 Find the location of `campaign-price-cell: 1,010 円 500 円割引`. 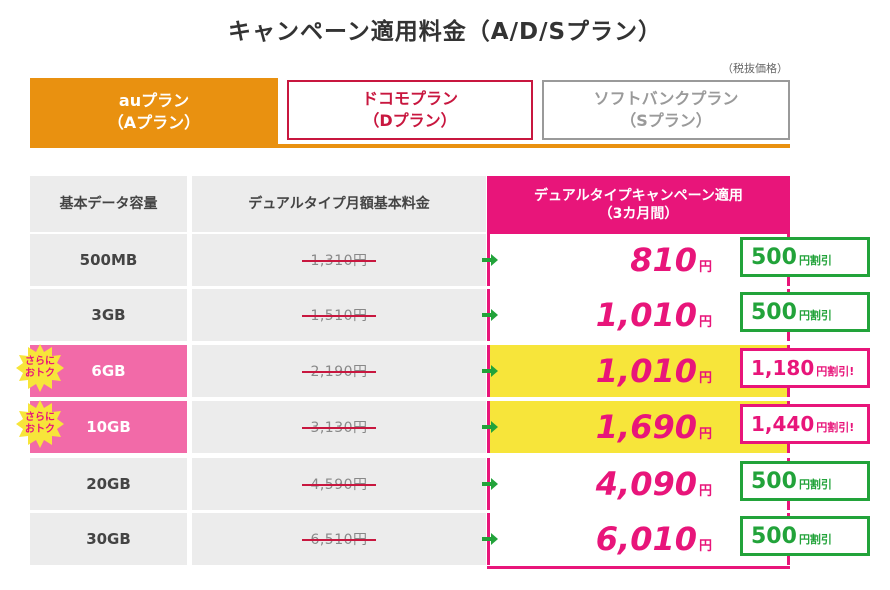

campaign-price-cell: 1,010 円 500 円割引 is located at coordinates (678, 315).